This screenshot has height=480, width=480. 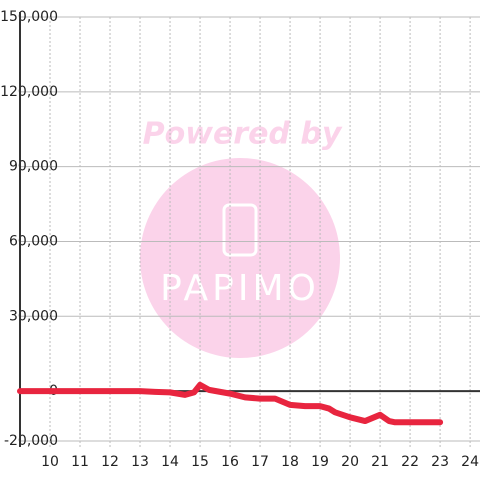 What do you see at coordinates (243, 134) in the screenshot?
I see `watermark-text: Powered by` at bounding box center [243, 134].